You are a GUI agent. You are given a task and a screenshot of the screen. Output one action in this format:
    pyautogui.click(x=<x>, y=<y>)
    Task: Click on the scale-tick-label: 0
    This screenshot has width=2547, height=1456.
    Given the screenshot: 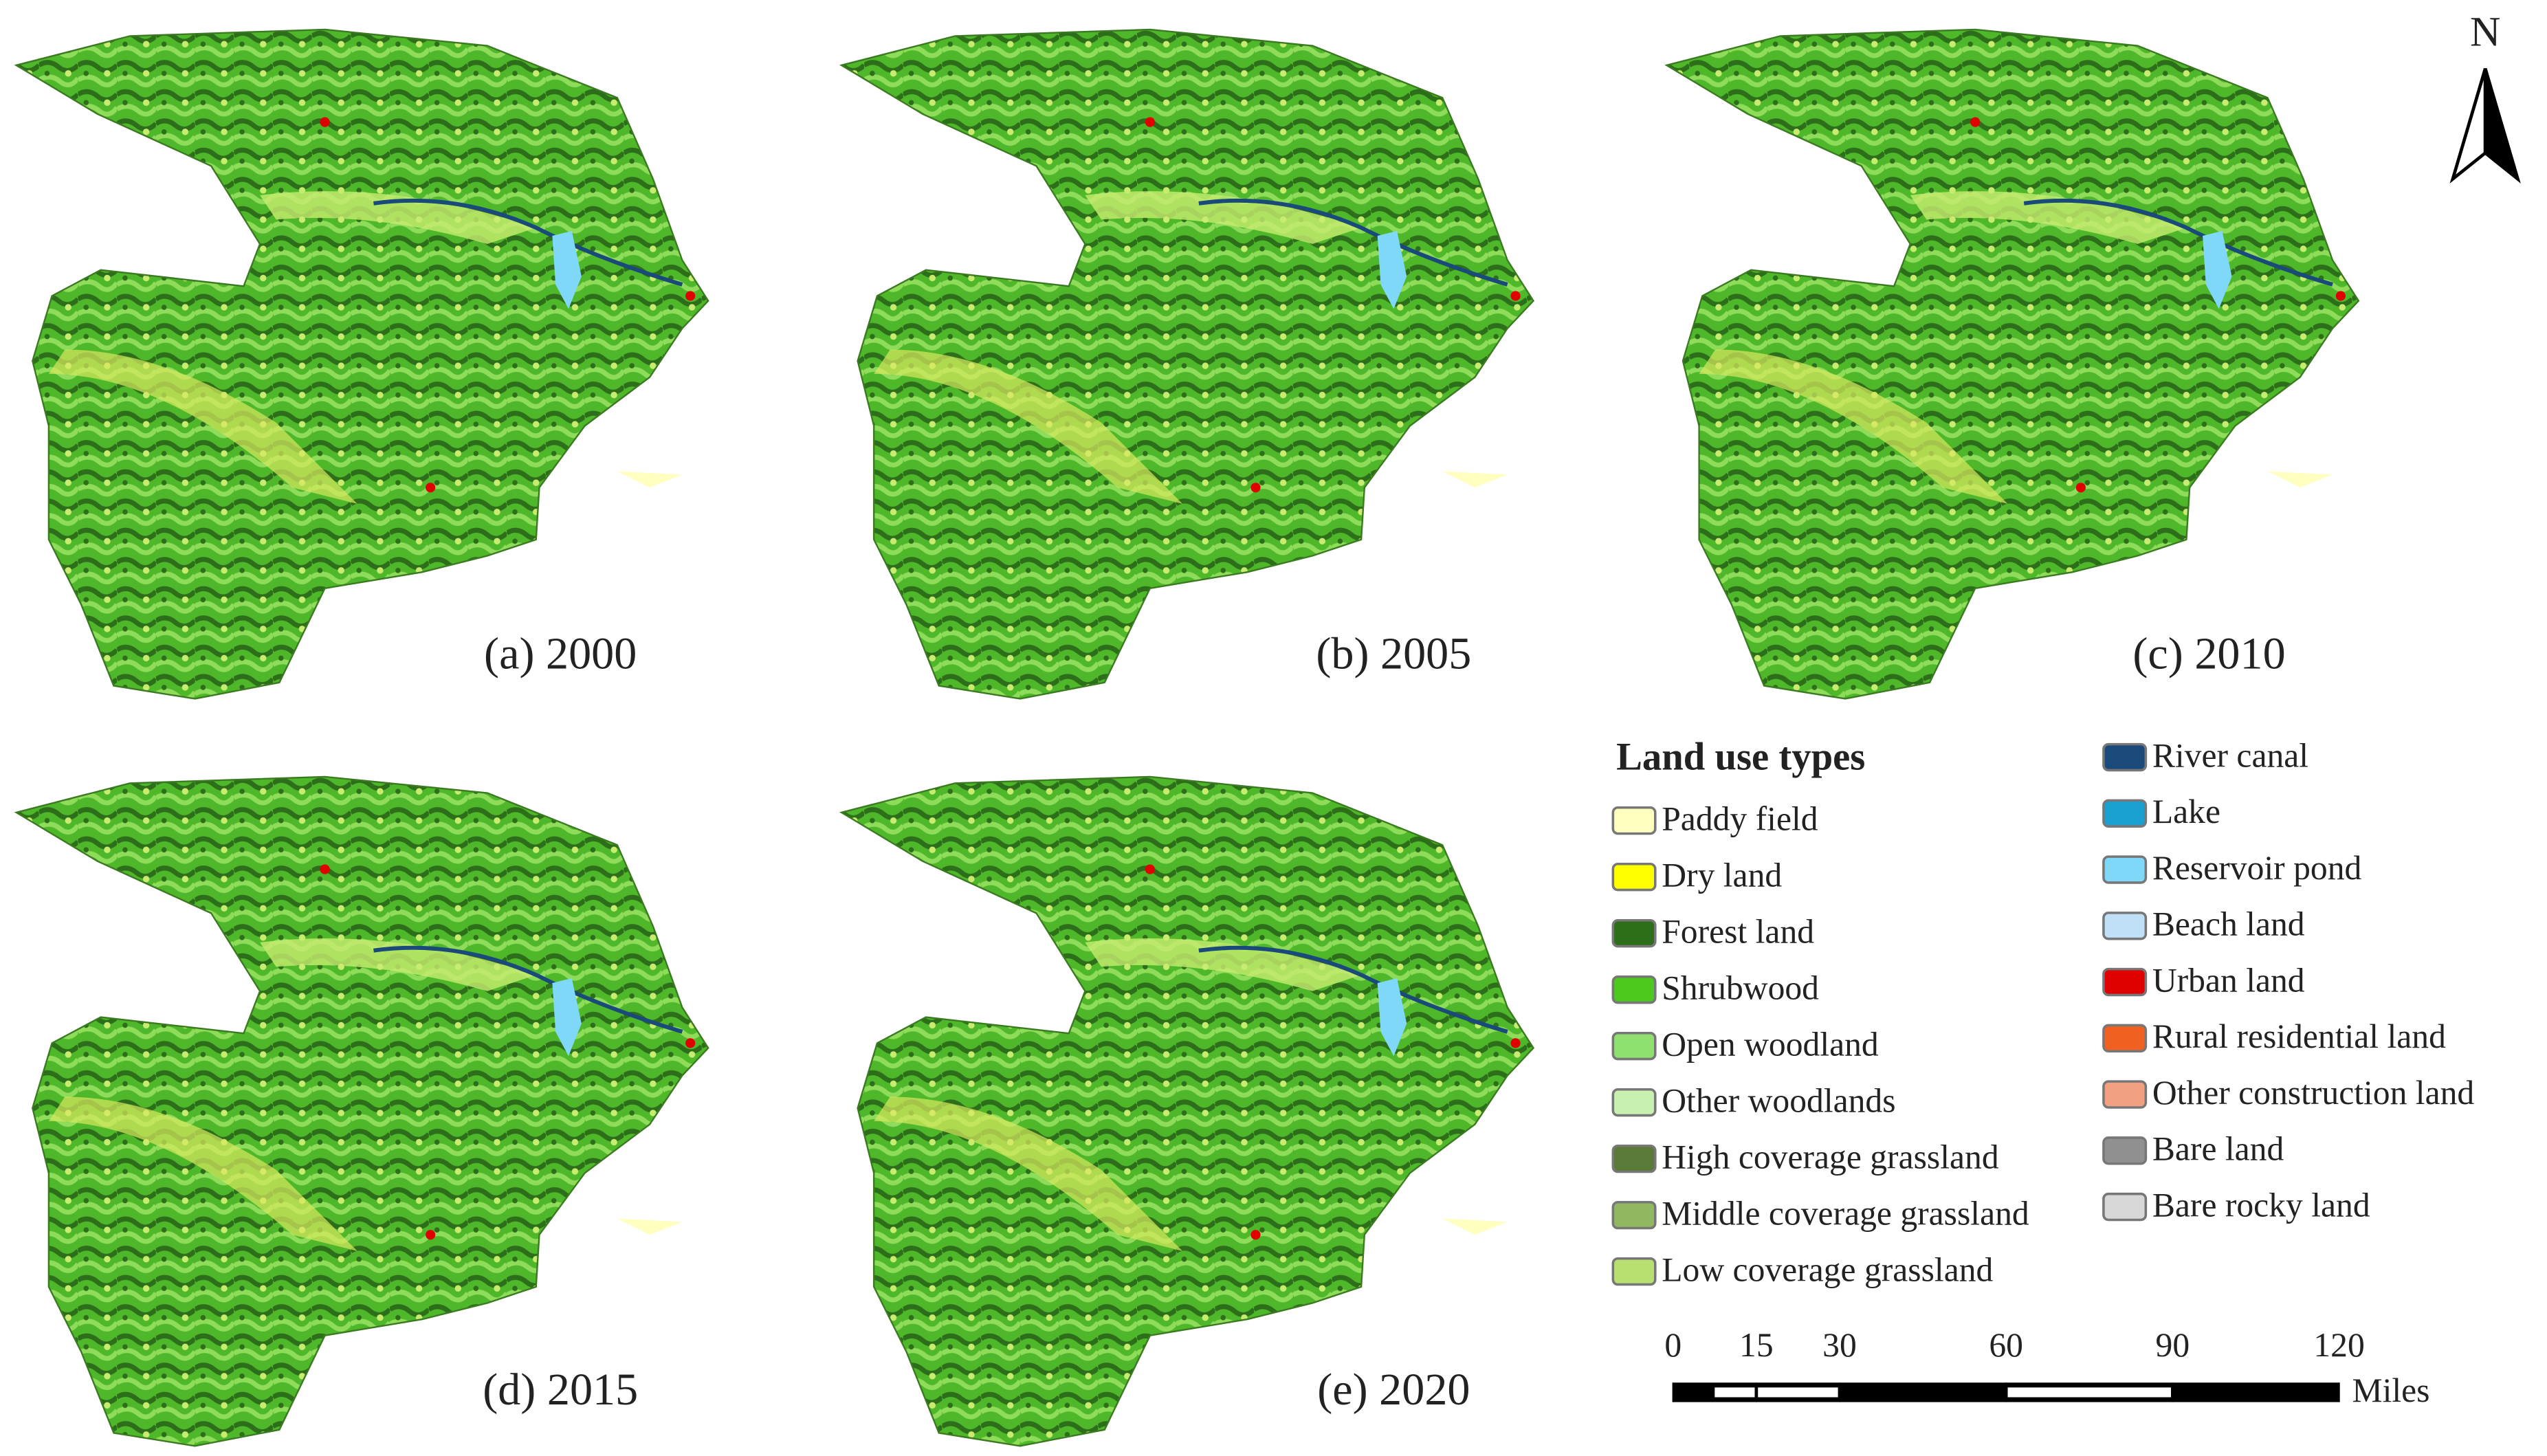 What is the action you would take?
    pyautogui.click(x=1673, y=1345)
    